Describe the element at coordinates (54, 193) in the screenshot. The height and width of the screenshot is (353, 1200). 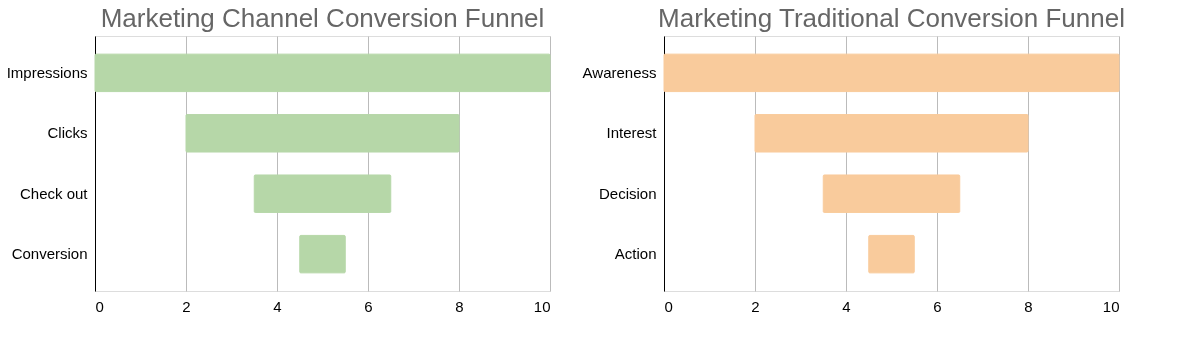
I see `y-tick-label: Check out` at that location.